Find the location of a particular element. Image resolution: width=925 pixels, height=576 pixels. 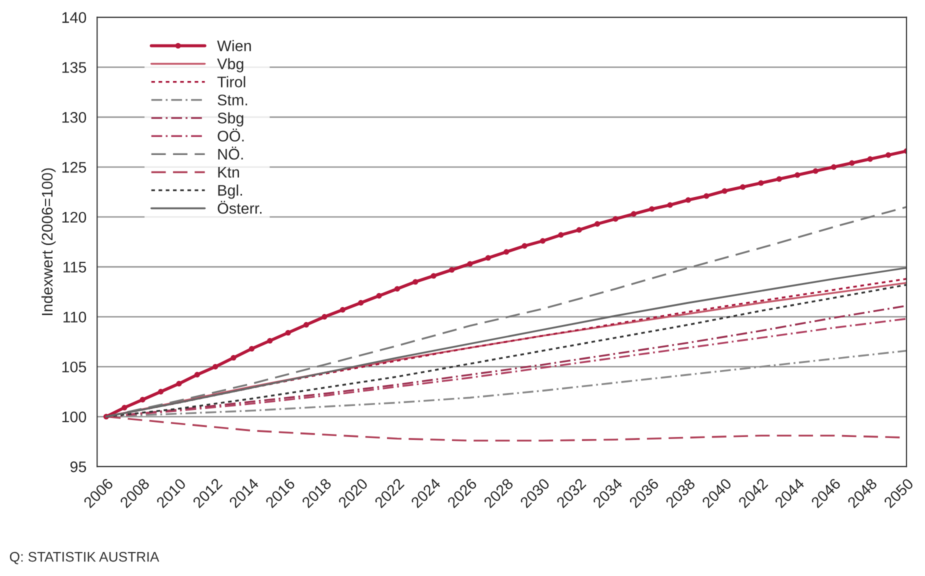

y-tick-label: 135 is located at coordinates (74, 67).